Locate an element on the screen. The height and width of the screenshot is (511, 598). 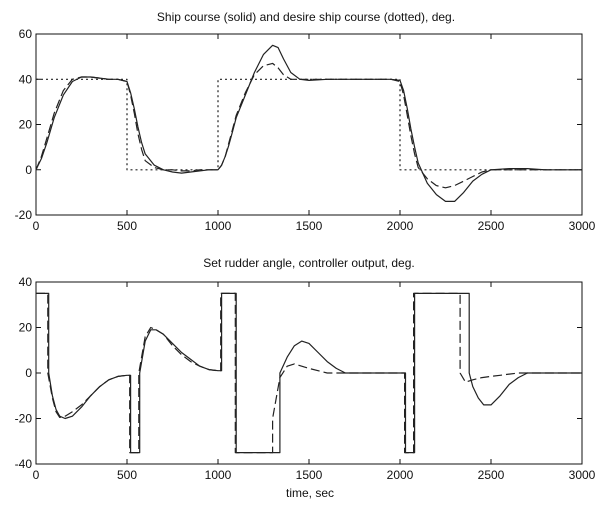
rudder-y-tick-label: -20 is located at coordinates (24, 419).